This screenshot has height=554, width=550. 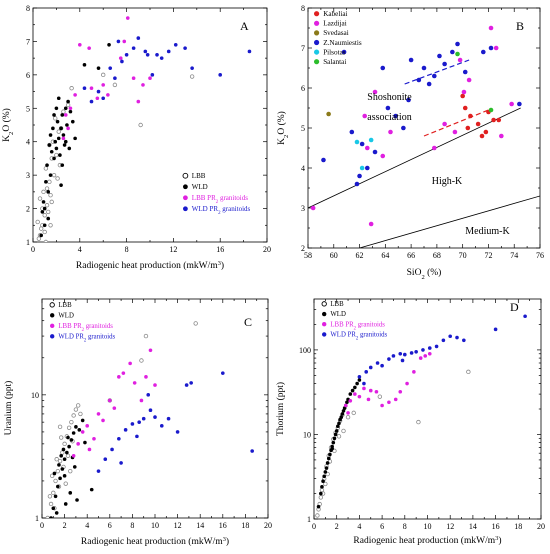 I want to click on series-lazdijai, so click(x=412, y=126).